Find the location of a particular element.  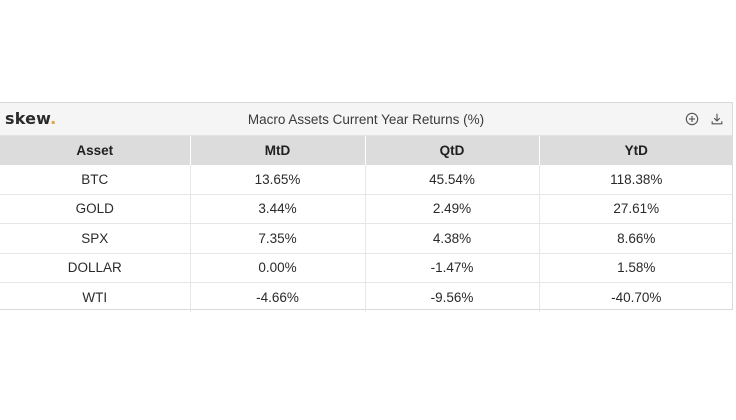

table-row: BTC 13.65% 45.54% 118.38% is located at coordinates (366, 180).